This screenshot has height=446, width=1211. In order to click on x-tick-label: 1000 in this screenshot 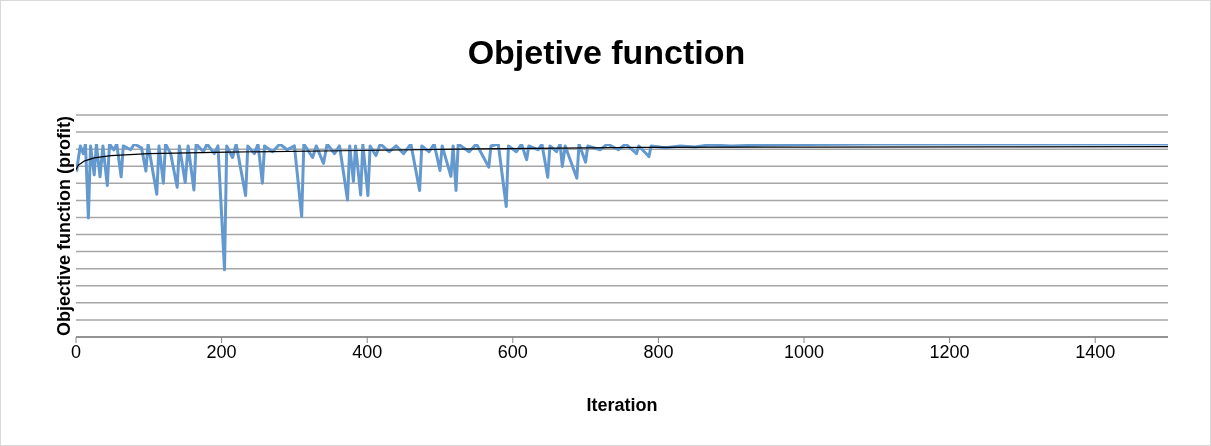, I will do `click(804, 351)`.